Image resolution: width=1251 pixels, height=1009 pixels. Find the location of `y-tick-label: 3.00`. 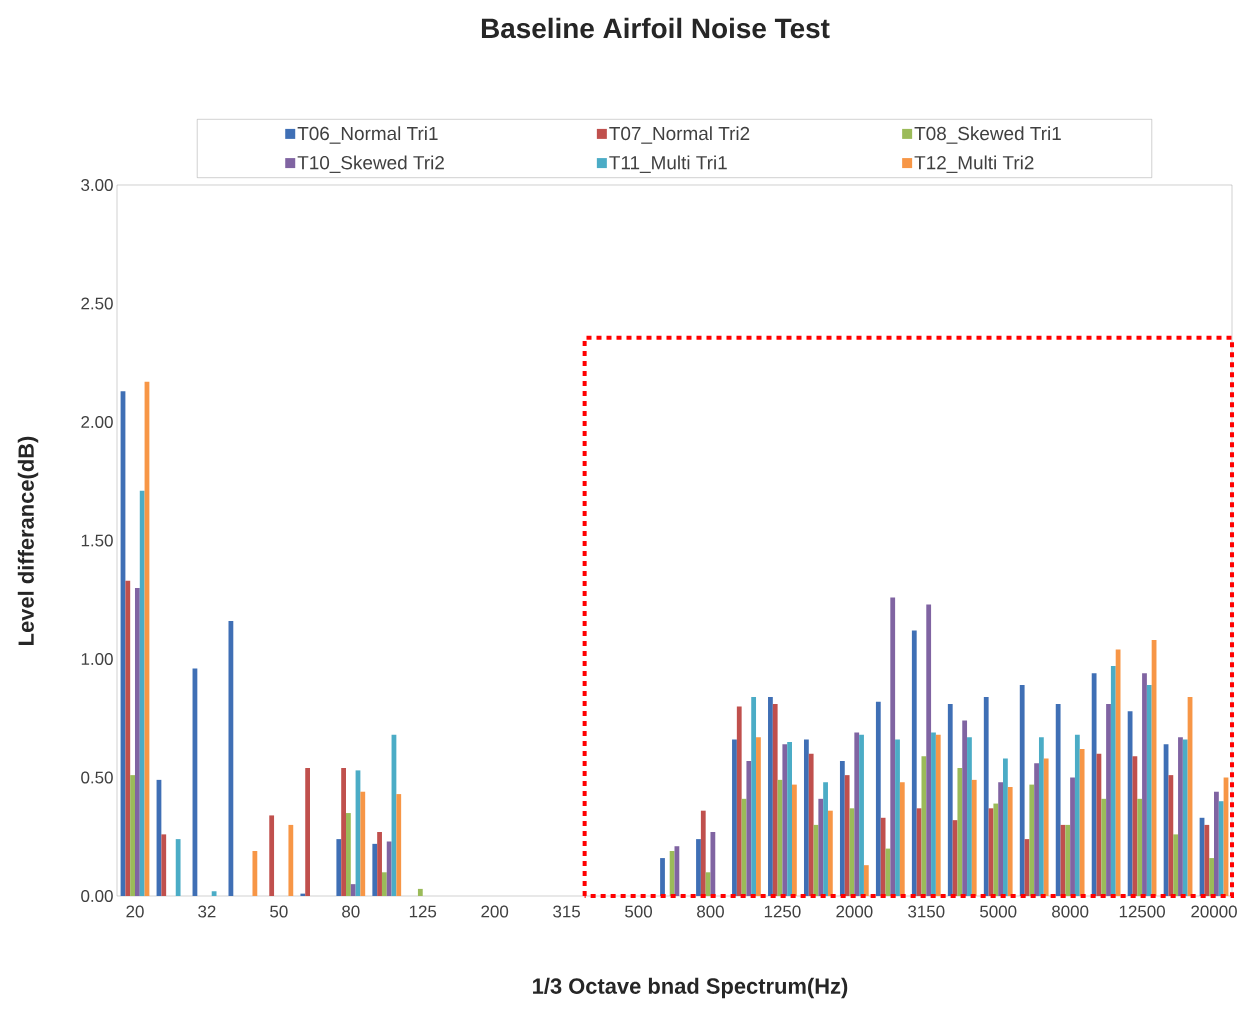

y-tick-label: 3.00 is located at coordinates (97, 185).